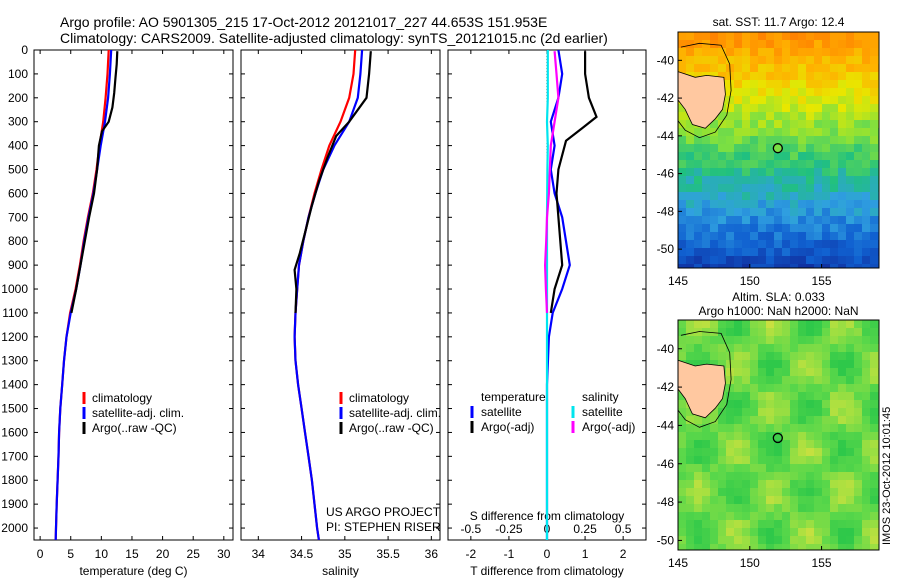 This screenshot has width=900, height=580. Describe the element at coordinates (14, 409) in the screenshot. I see `y-tick-label: 1500` at that location.